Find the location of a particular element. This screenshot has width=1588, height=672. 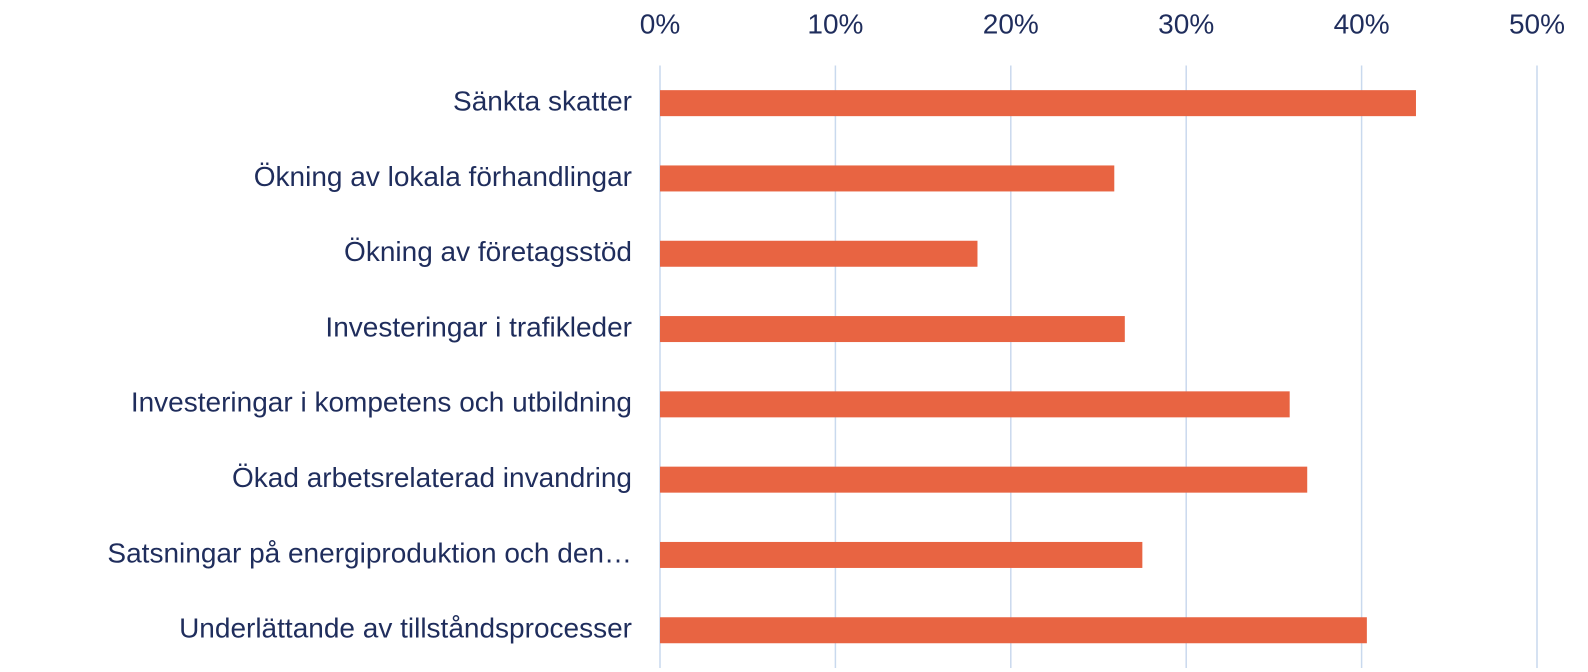

x-tick-label: 30% is located at coordinates (1186, 23).